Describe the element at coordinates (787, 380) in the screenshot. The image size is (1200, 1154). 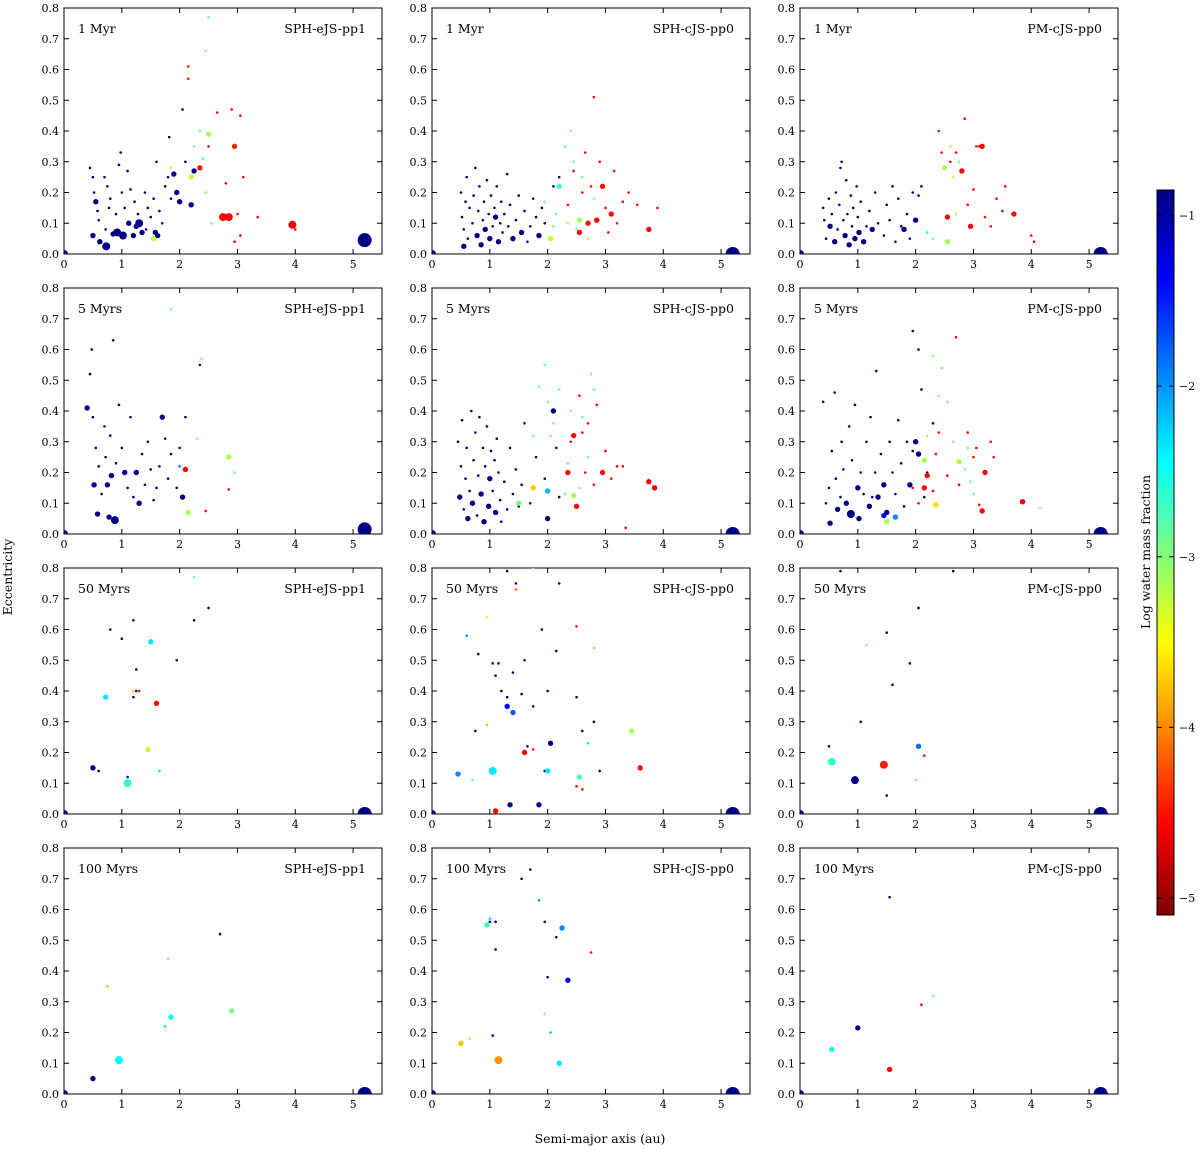
I see `y-tick-label: 0.5` at that location.